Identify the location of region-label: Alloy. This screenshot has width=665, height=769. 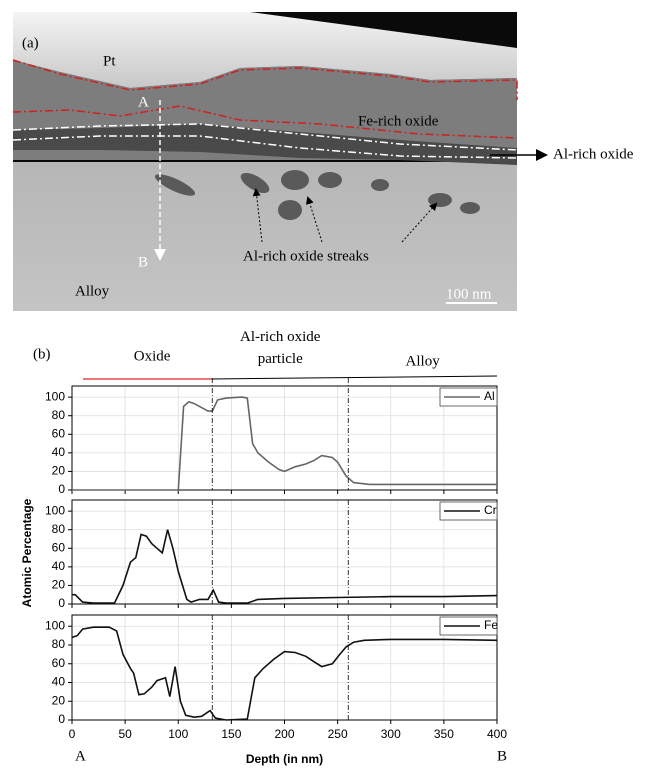
(423, 361).